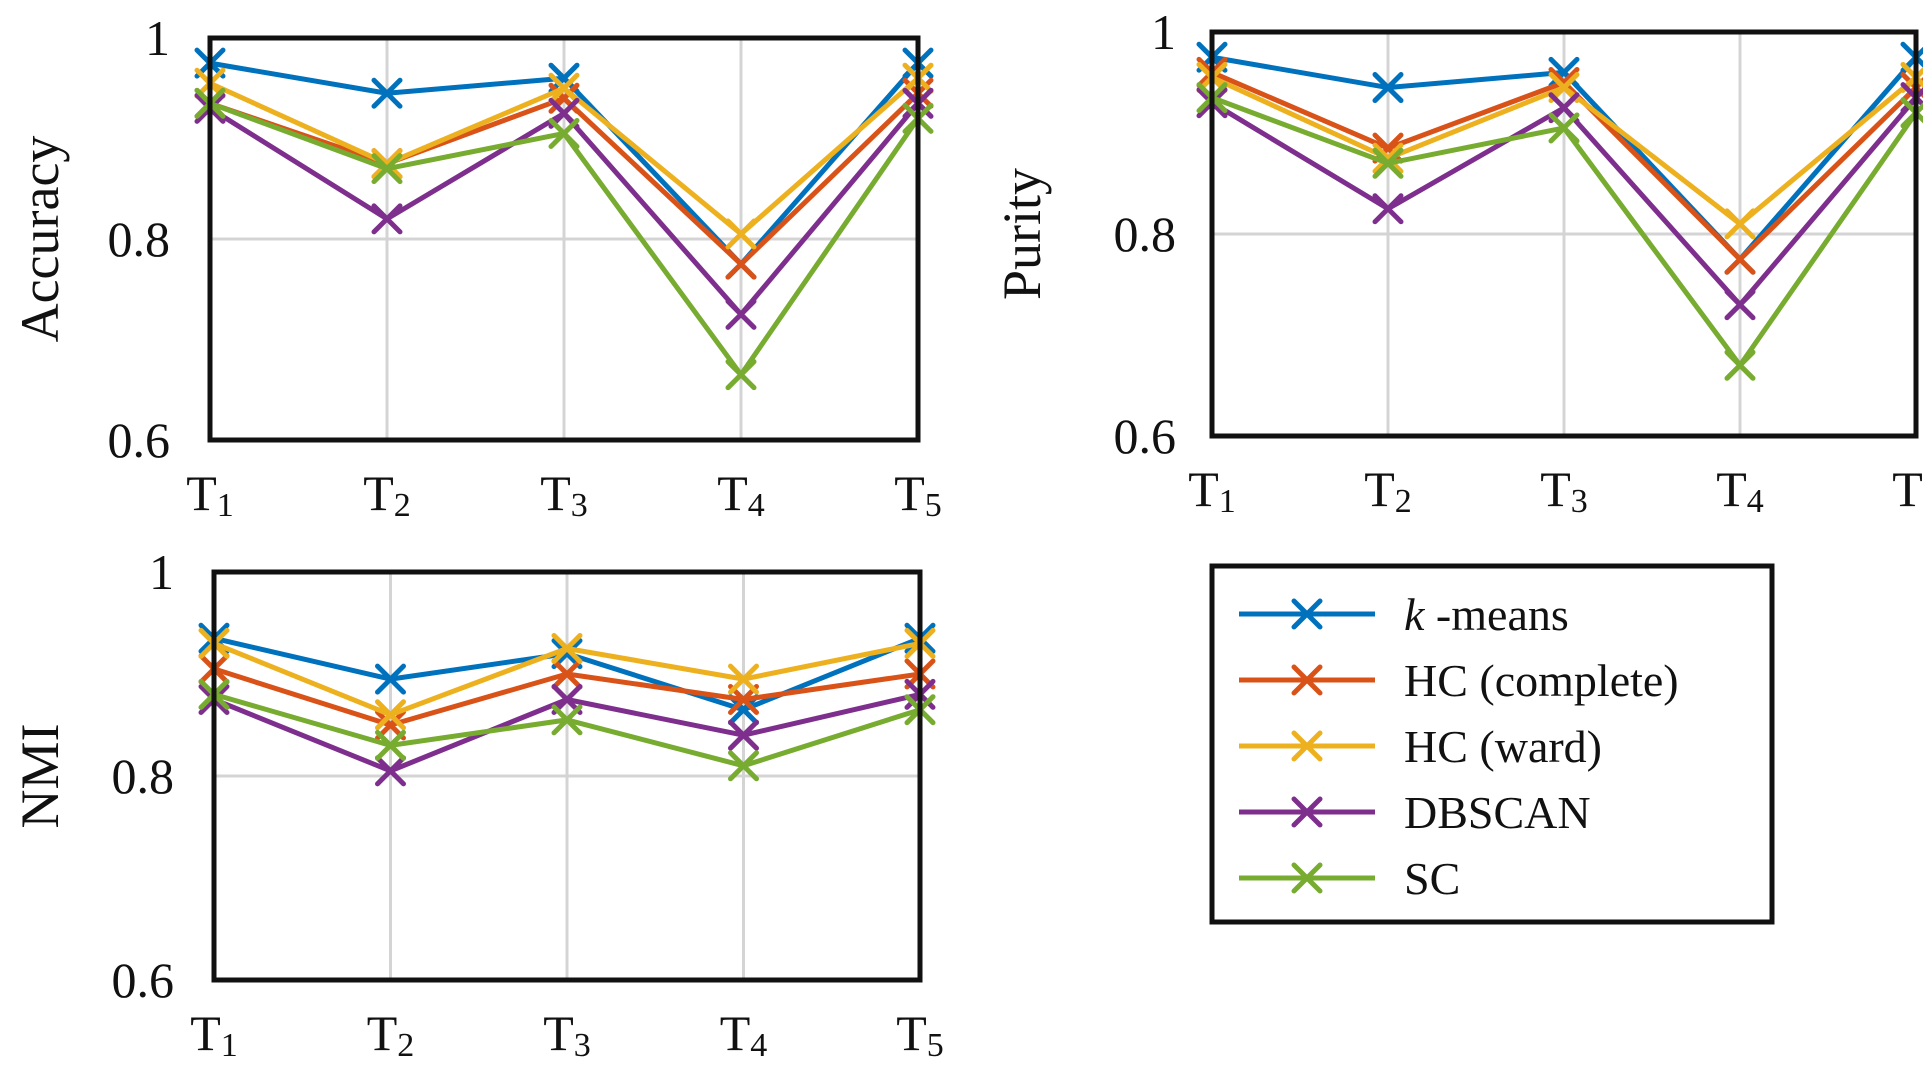 This screenshot has width=1923, height=1072. Describe the element at coordinates (40, 239) in the screenshot. I see `y-axis-label: Accuracy` at that location.